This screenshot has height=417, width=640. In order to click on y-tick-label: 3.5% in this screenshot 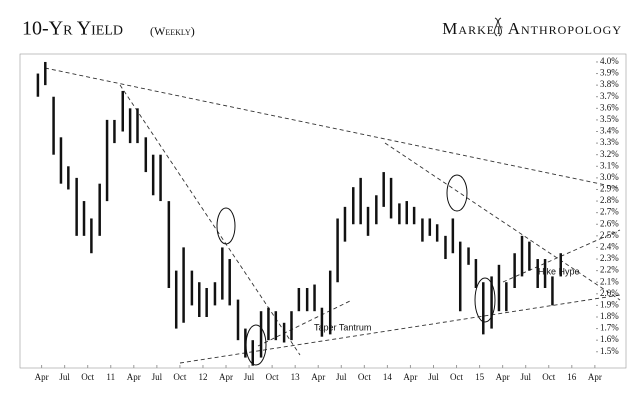, I will do `click(609, 119)`.